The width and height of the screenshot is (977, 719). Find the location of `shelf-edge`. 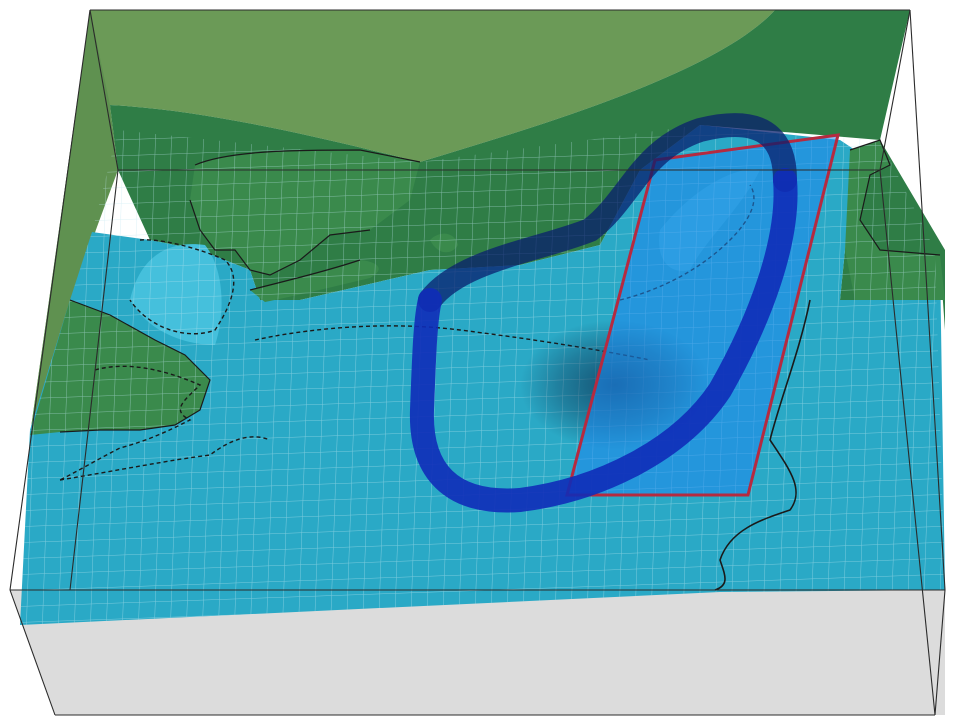

shelf-edge is located at coordinates (762, 445).